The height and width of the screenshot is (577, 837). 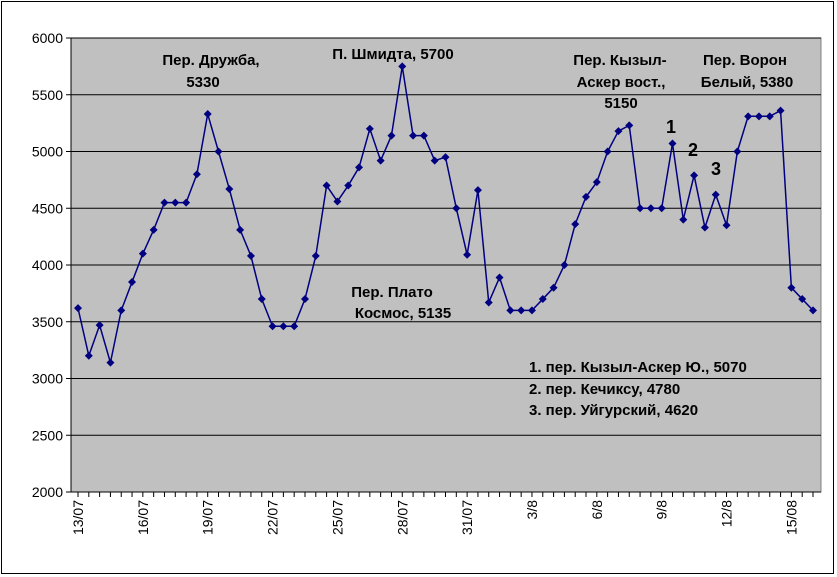 I want to click on x-tick-label: 9/8, so click(x=662, y=510).